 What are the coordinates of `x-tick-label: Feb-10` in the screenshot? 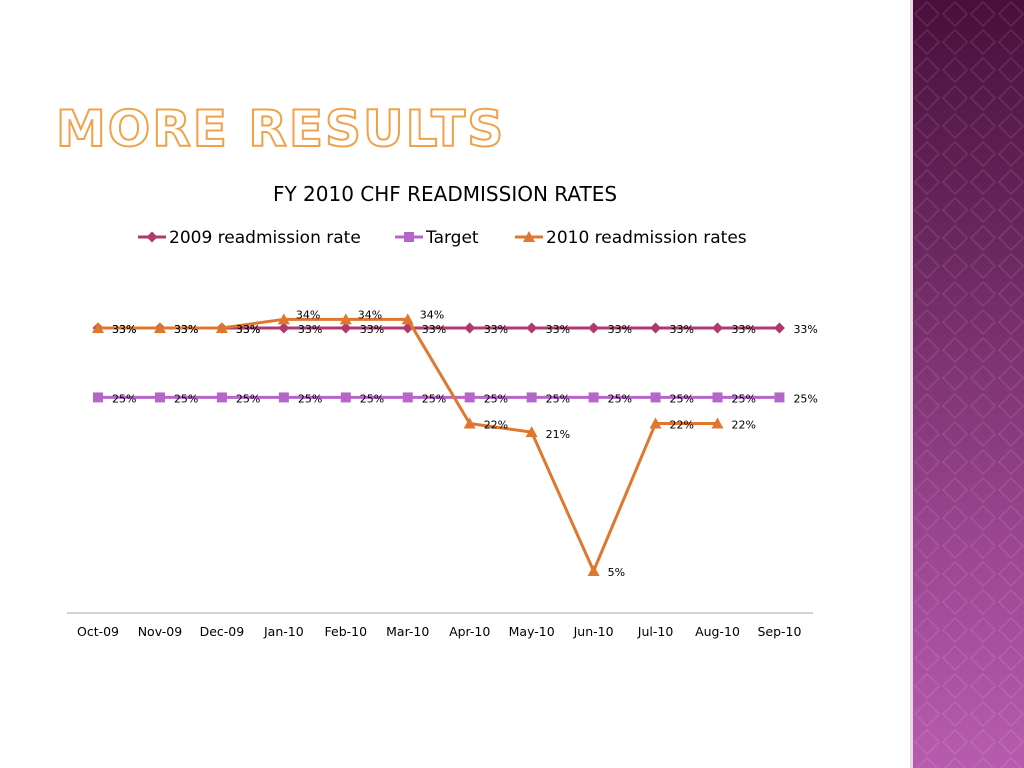 It's located at (346, 631).